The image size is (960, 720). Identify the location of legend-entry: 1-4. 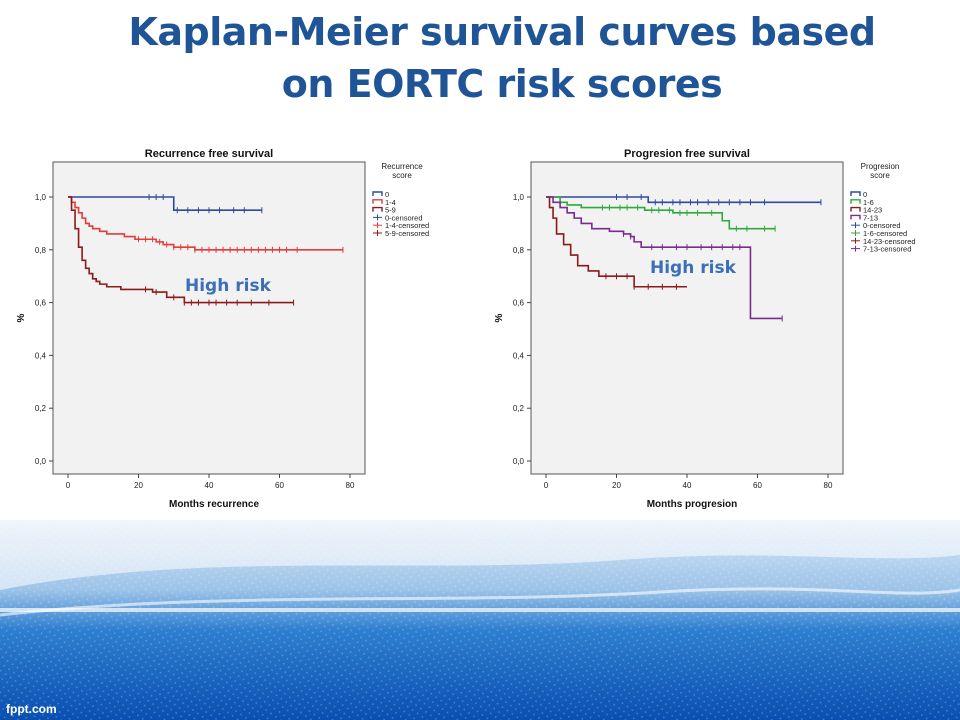
(390, 202).